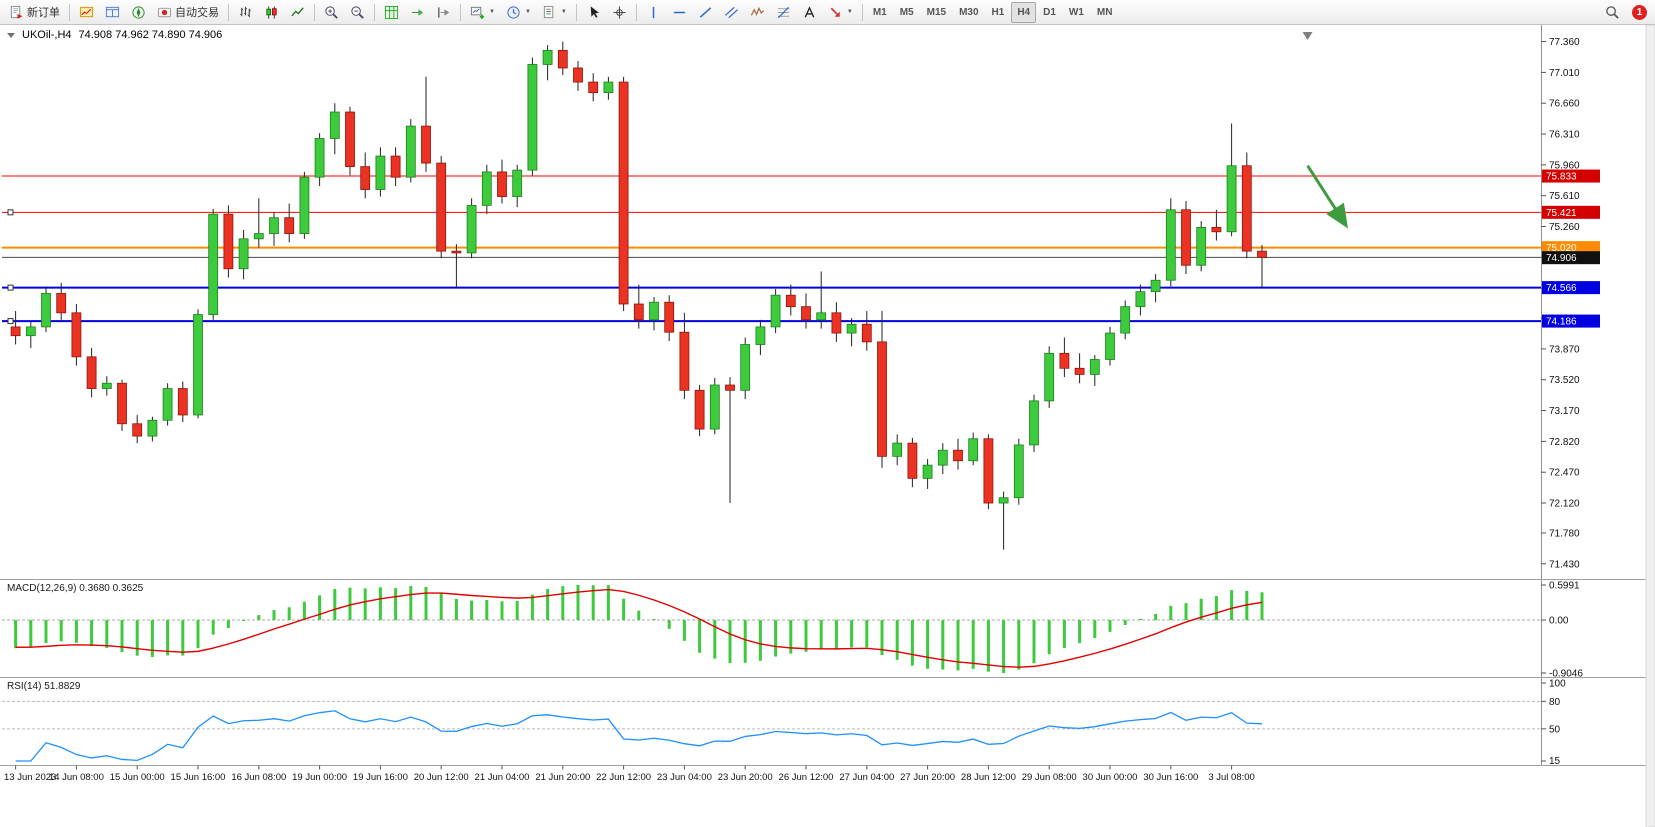 Image resolution: width=1655 pixels, height=827 pixels. What do you see at coordinates (10, 212) in the screenshot?
I see `resistance-line-75421-handle` at bounding box center [10, 212].